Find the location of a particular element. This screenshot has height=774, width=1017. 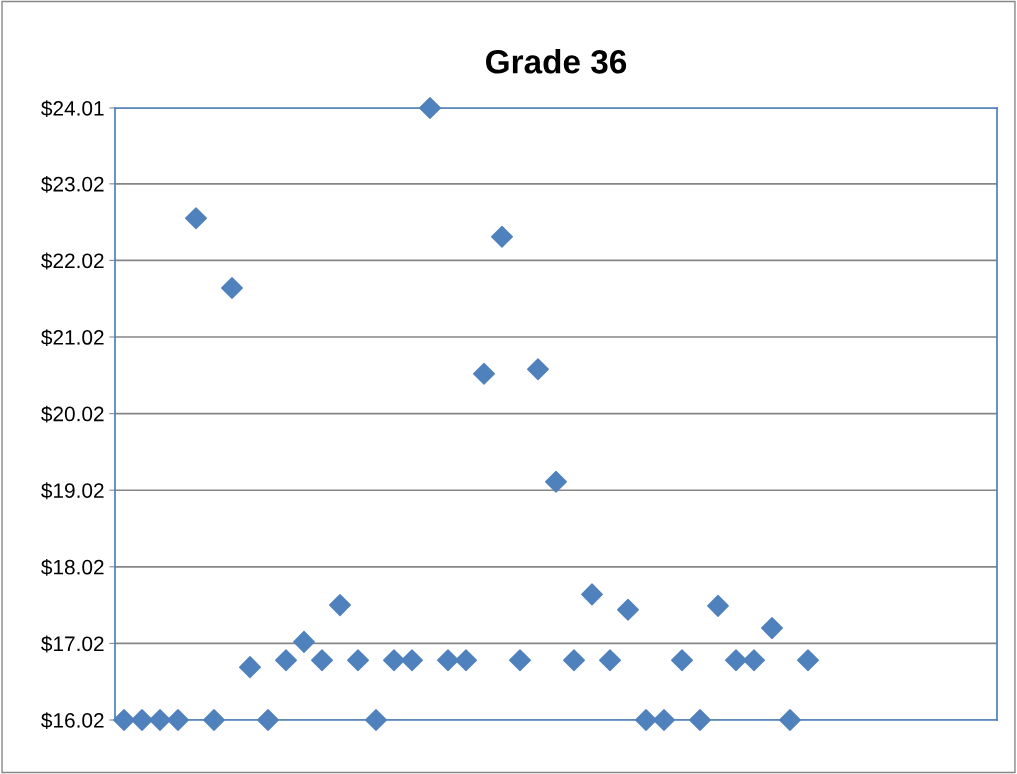

y-tick-label: $16.02 is located at coordinates (72, 720).